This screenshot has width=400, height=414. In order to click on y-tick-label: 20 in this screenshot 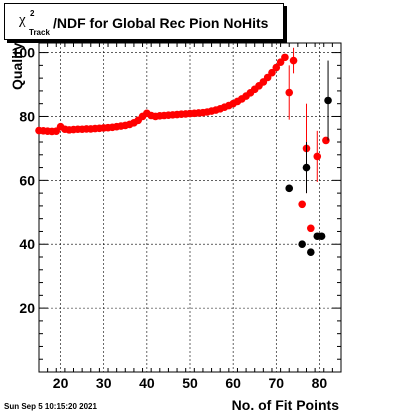, I will do `click(27, 308)`.